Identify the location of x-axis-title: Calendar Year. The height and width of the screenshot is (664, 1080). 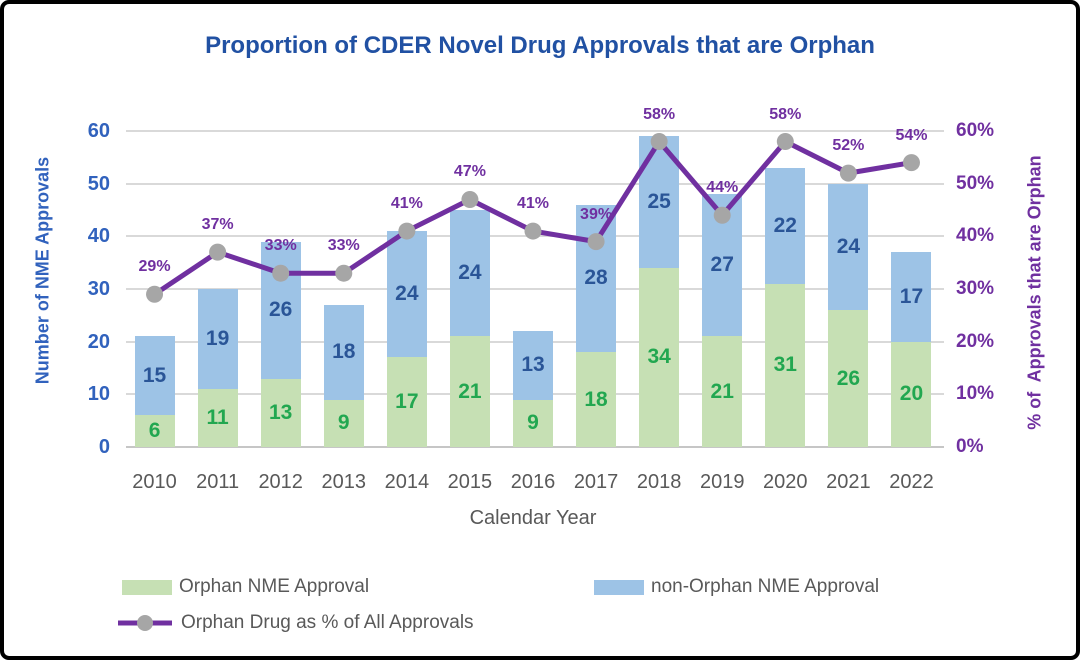
(533, 518).